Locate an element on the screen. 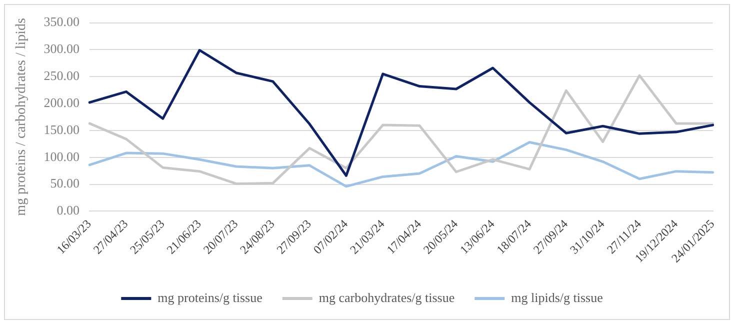 The height and width of the screenshot is (324, 734). y-tick-label: 0.00 is located at coordinates (68, 210).